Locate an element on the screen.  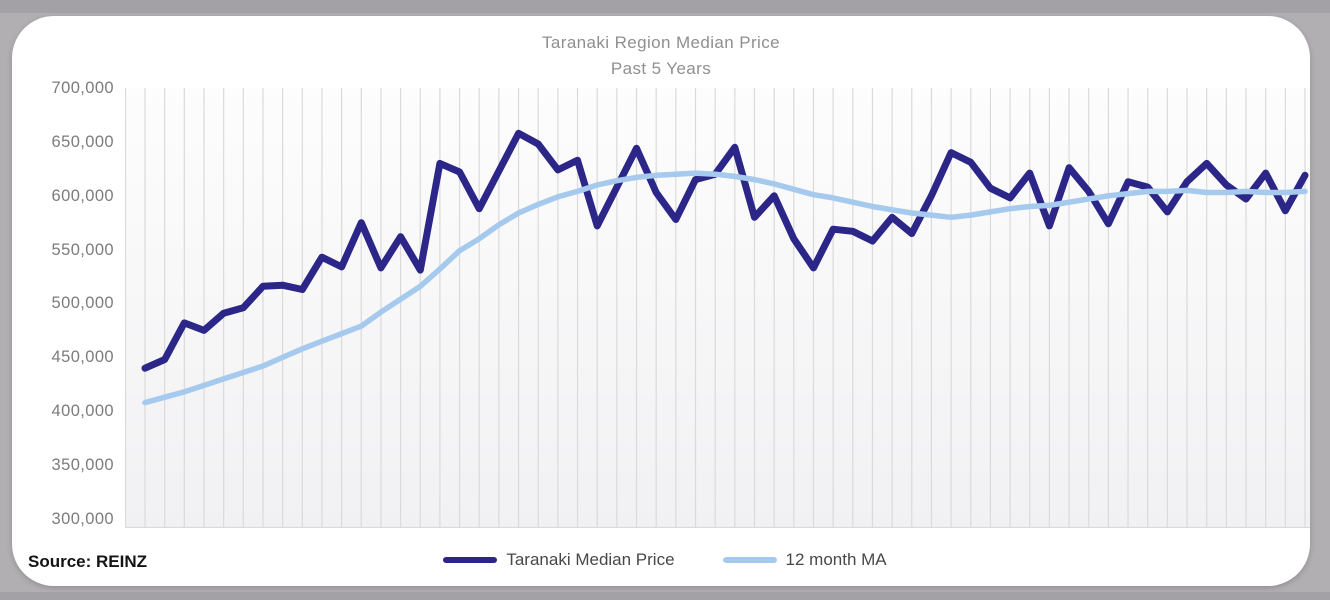
legend-item-12-month-ma: 12 month MA is located at coordinates (804, 560).